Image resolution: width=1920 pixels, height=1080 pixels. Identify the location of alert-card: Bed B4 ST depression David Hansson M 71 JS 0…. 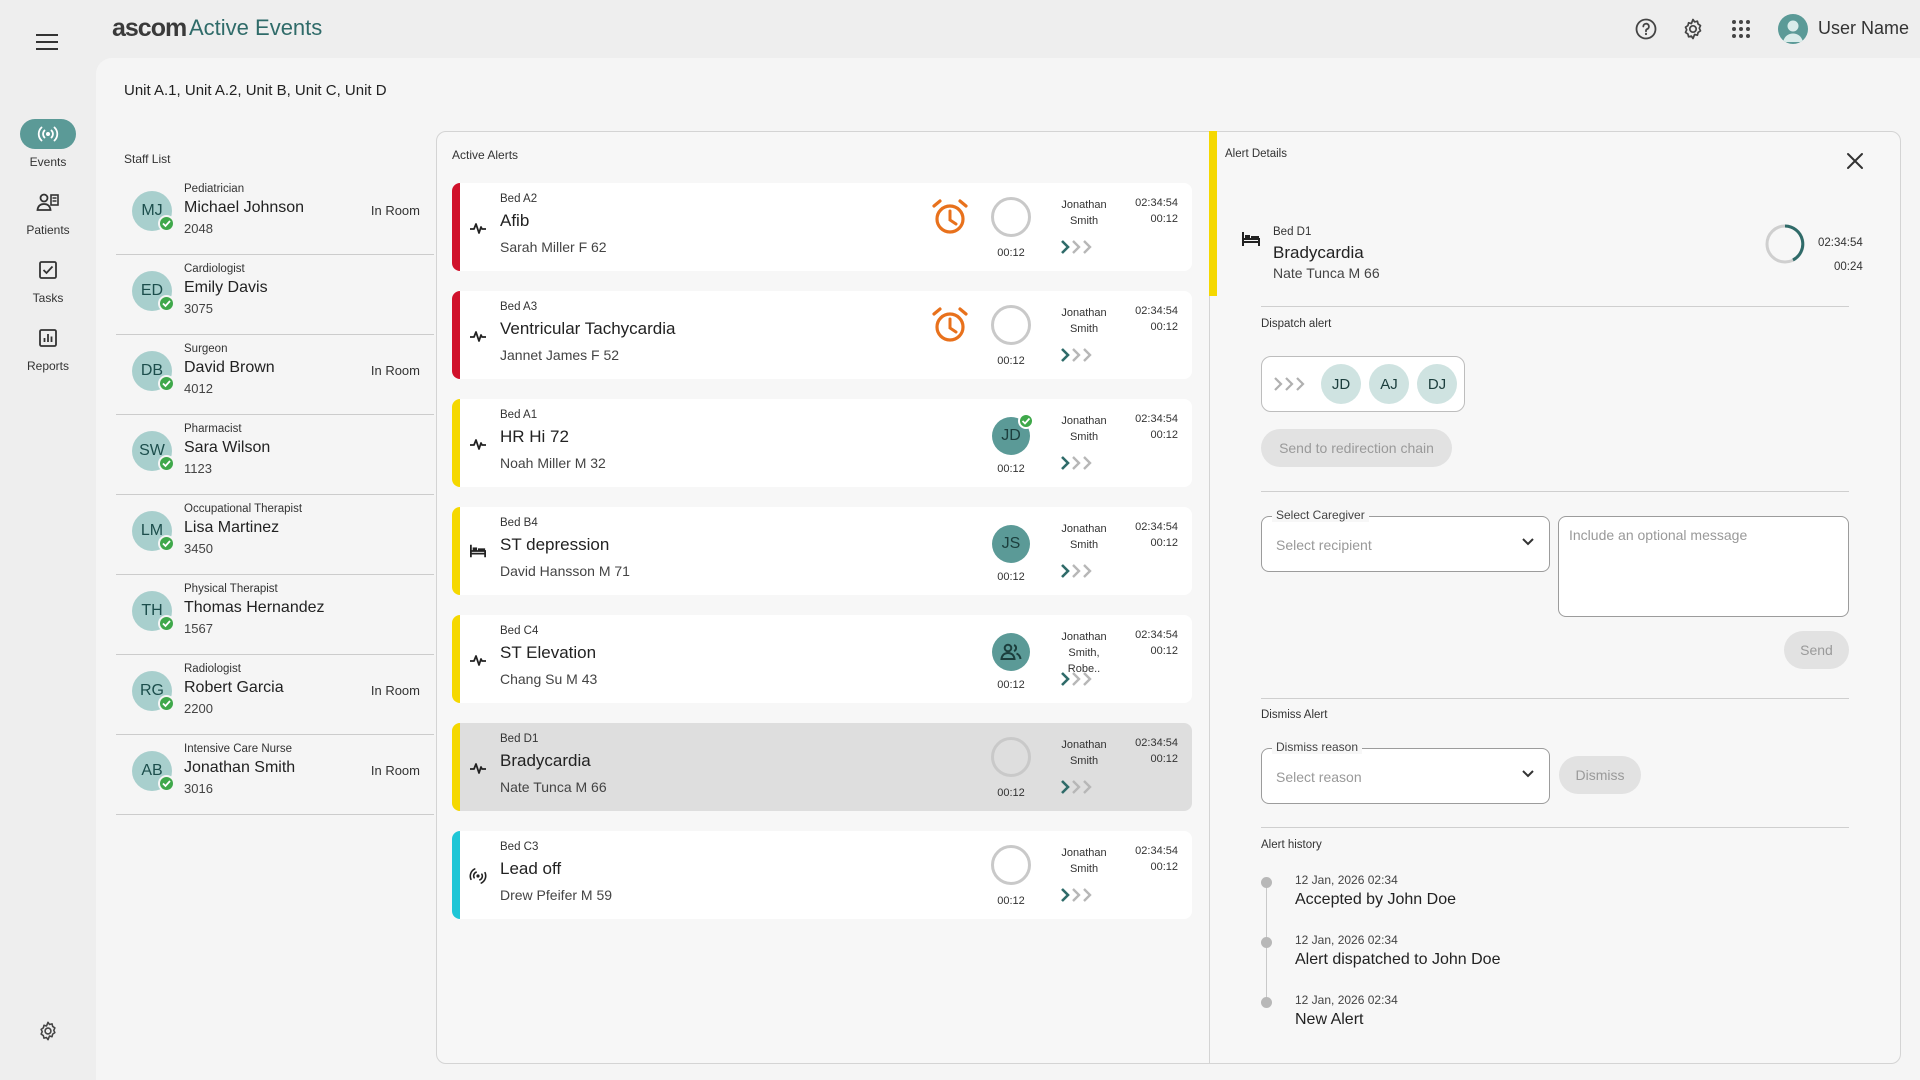
(822, 551).